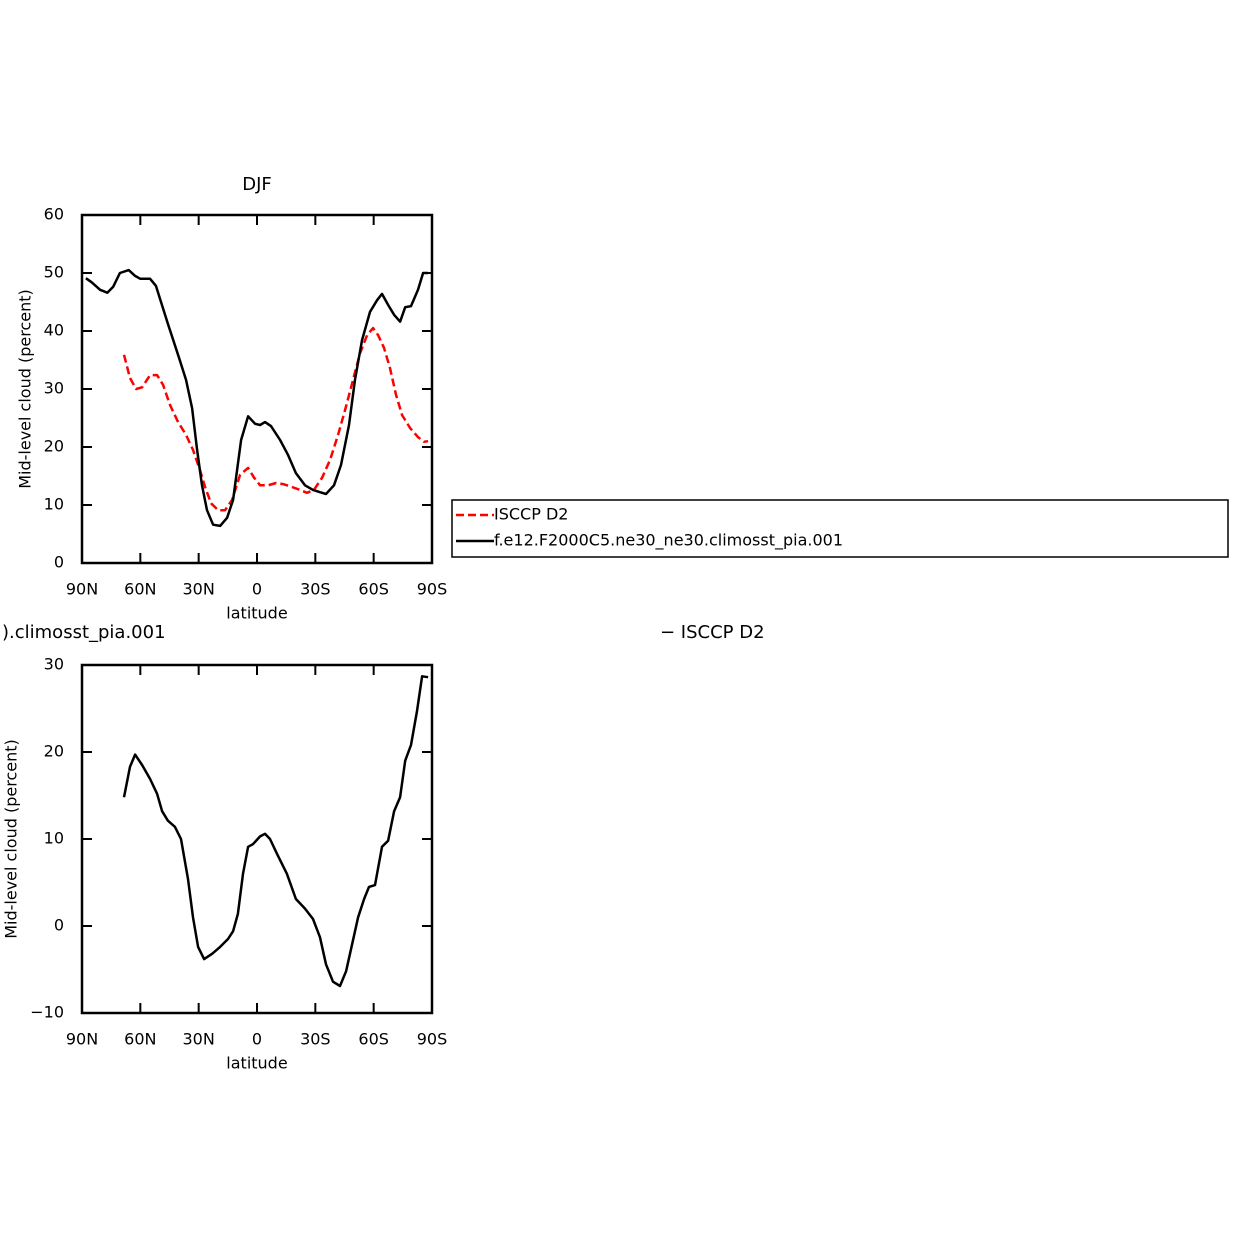 The height and width of the screenshot is (1251, 1247). What do you see at coordinates (84, 632) in the screenshot?
I see `chart-title-left: ).climosst_pia.001` at bounding box center [84, 632].